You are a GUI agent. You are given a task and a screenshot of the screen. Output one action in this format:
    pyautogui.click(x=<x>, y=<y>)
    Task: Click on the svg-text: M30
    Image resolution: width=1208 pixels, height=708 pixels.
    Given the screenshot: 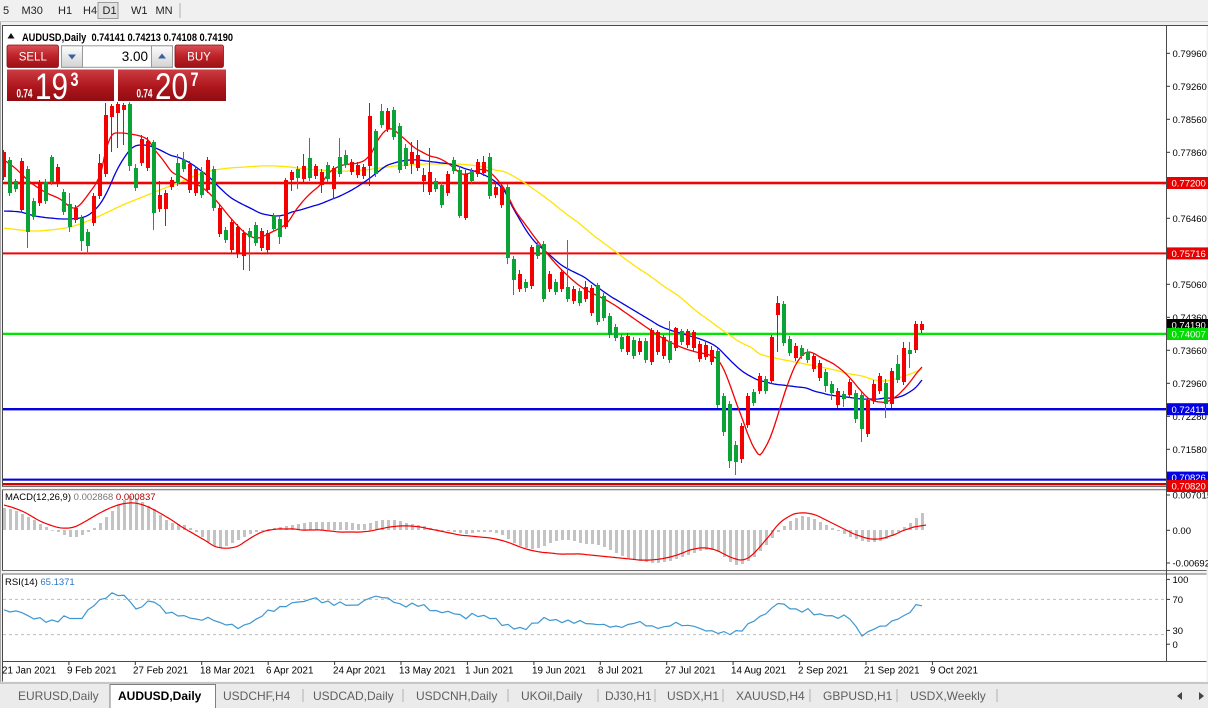 What is the action you would take?
    pyautogui.click(x=32, y=11)
    